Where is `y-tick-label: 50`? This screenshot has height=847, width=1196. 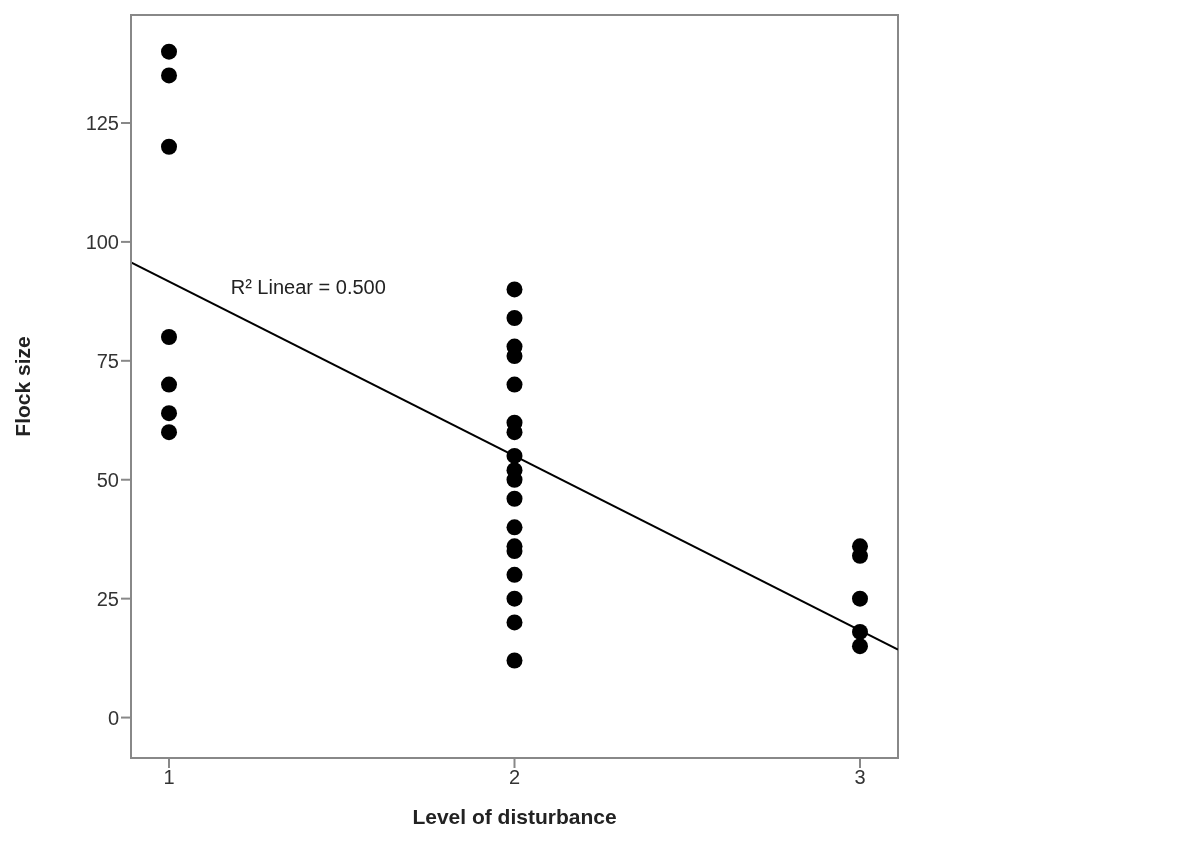
y-tick-label: 50 is located at coordinates (107, 479).